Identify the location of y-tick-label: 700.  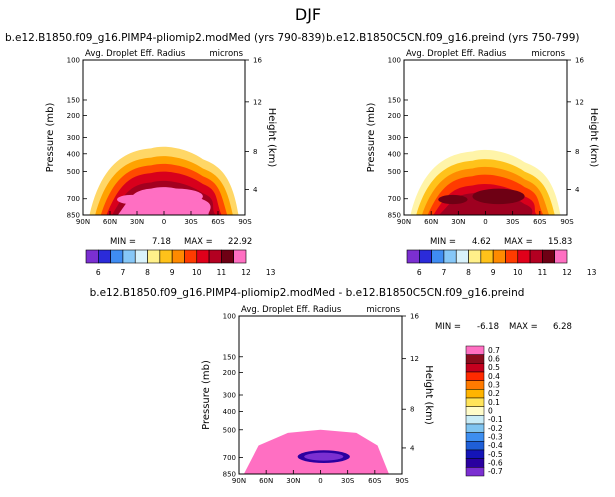
(394, 199).